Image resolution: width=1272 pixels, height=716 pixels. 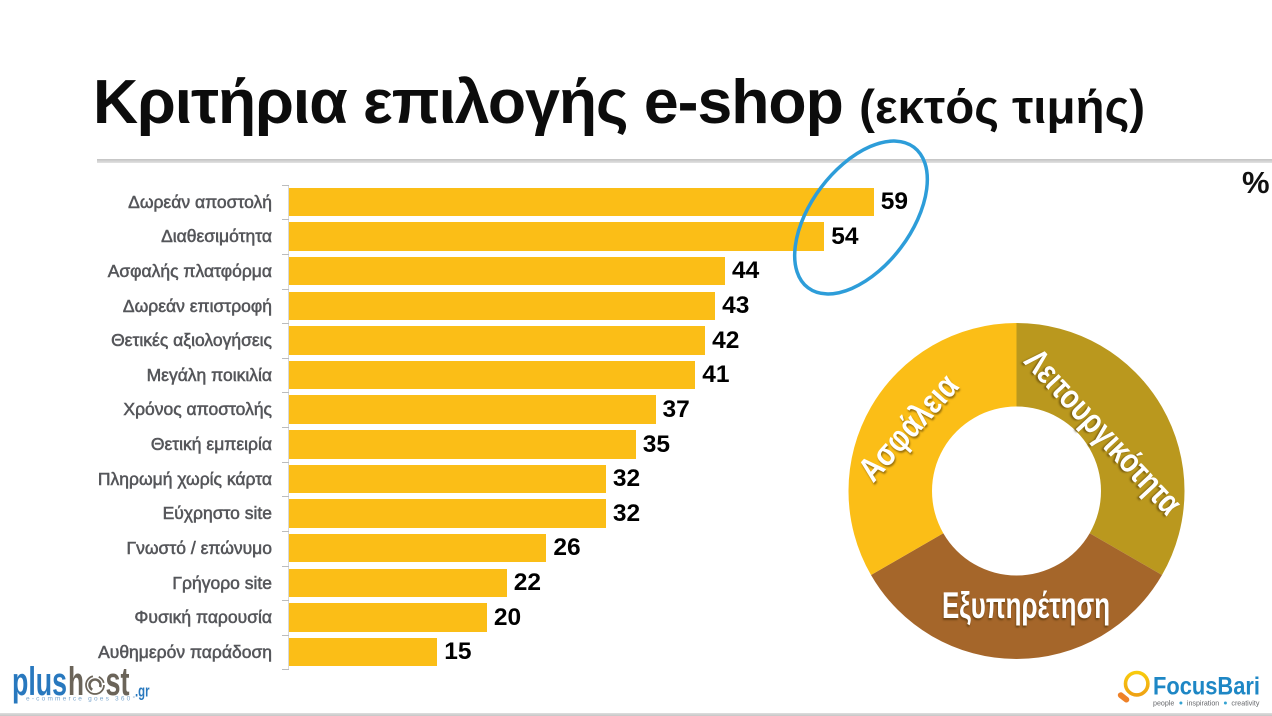 I want to click on svg-text: FocusBari, so click(x=1206, y=687).